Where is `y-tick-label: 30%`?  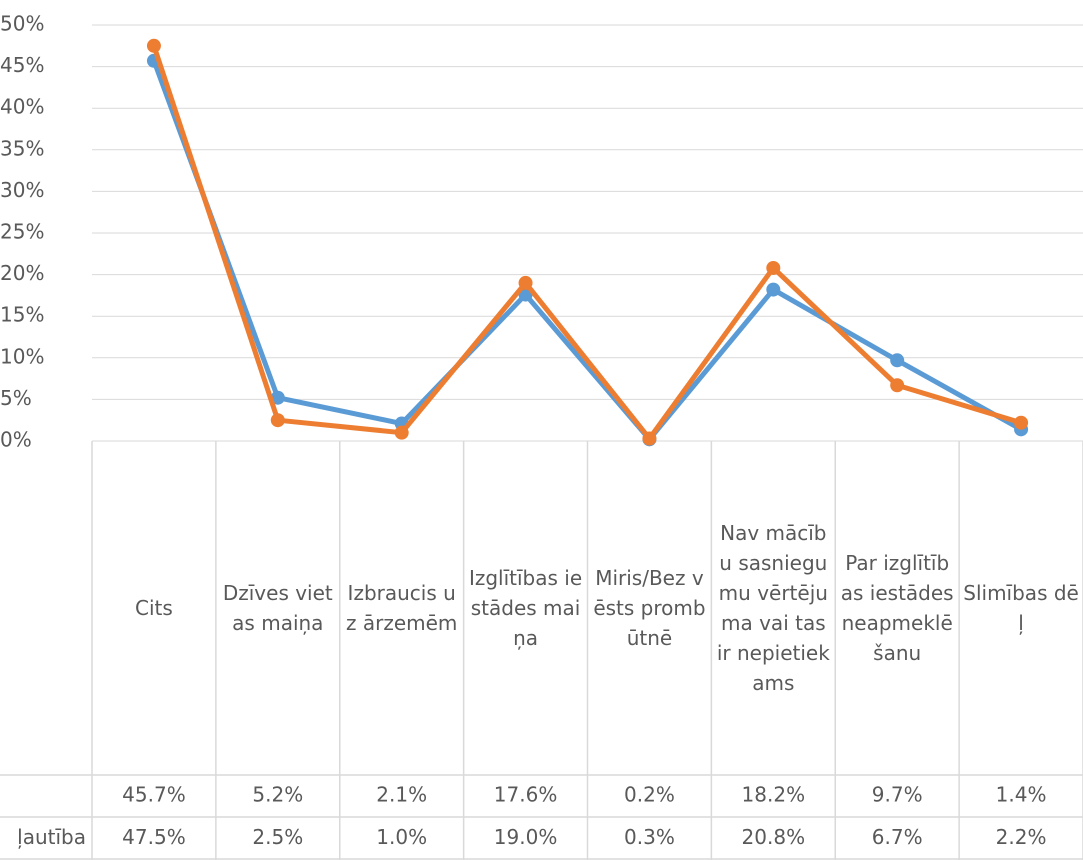
y-tick-label: 30% is located at coordinates (22, 190).